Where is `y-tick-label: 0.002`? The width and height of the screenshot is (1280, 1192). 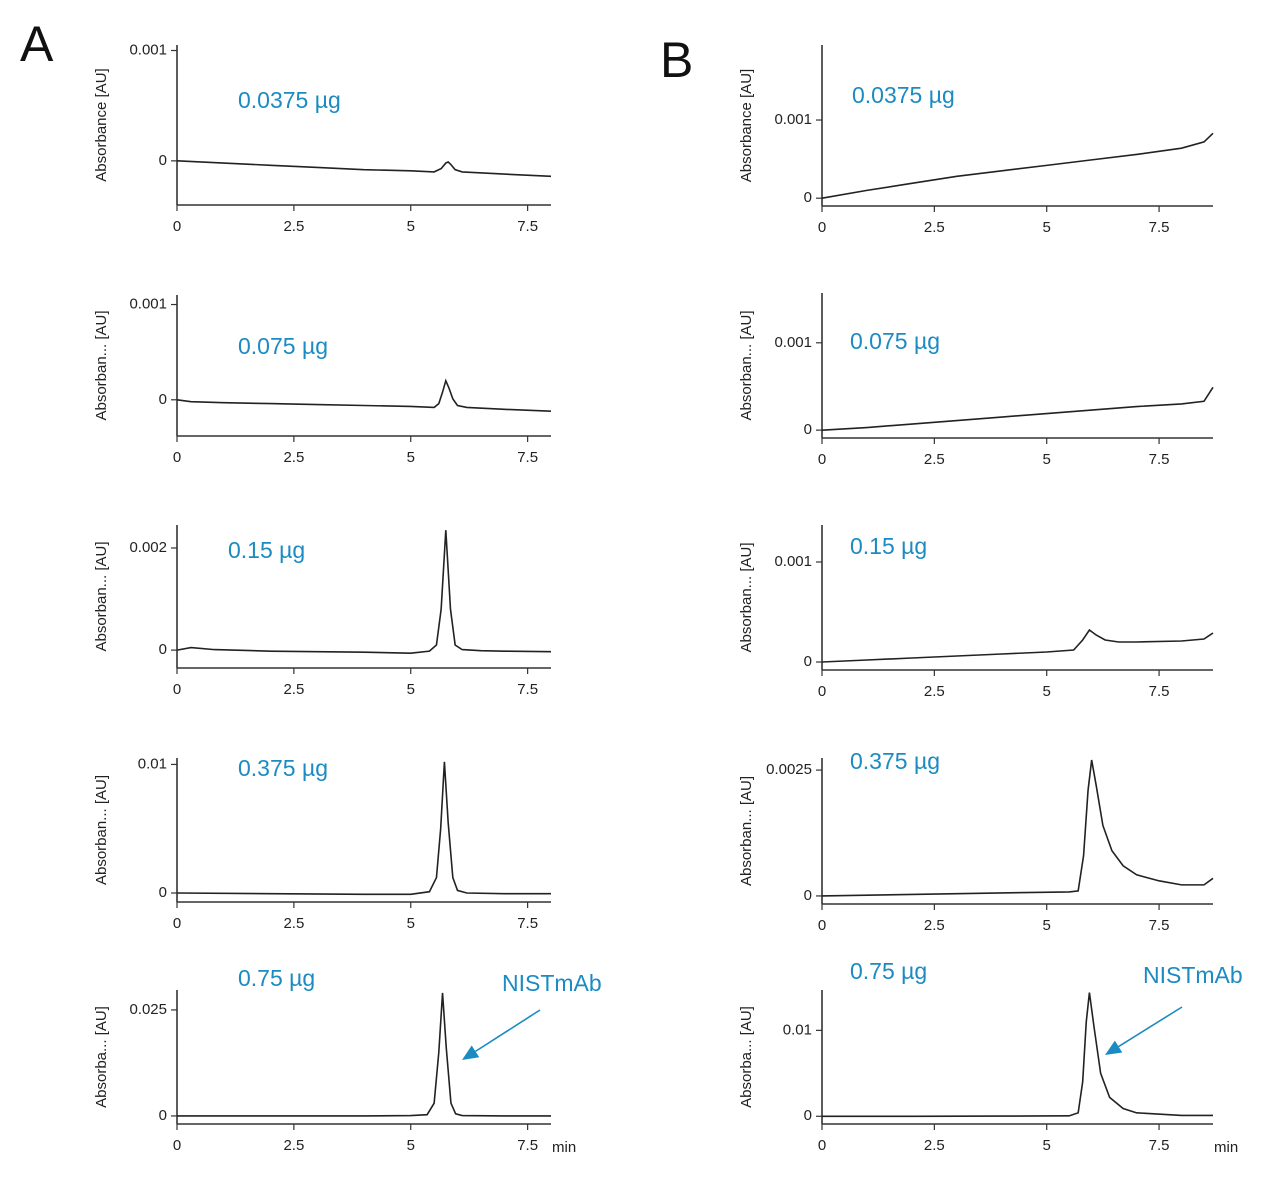
y-tick-label: 0.002 is located at coordinates (148, 547).